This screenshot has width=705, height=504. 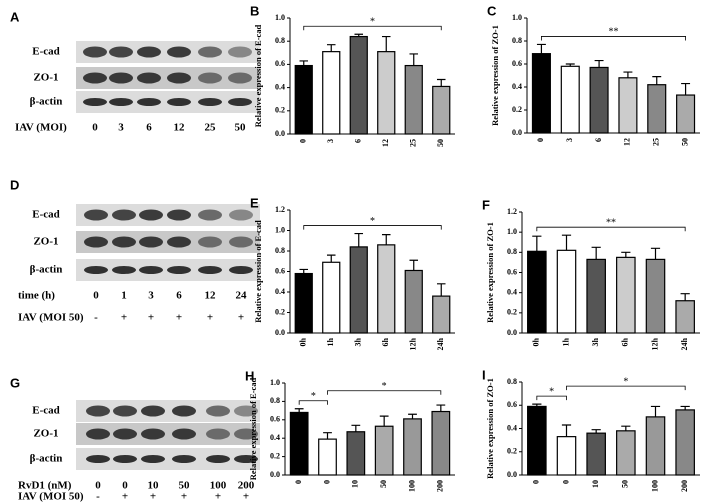 I want to click on panel-letter: B, so click(x=254, y=10).